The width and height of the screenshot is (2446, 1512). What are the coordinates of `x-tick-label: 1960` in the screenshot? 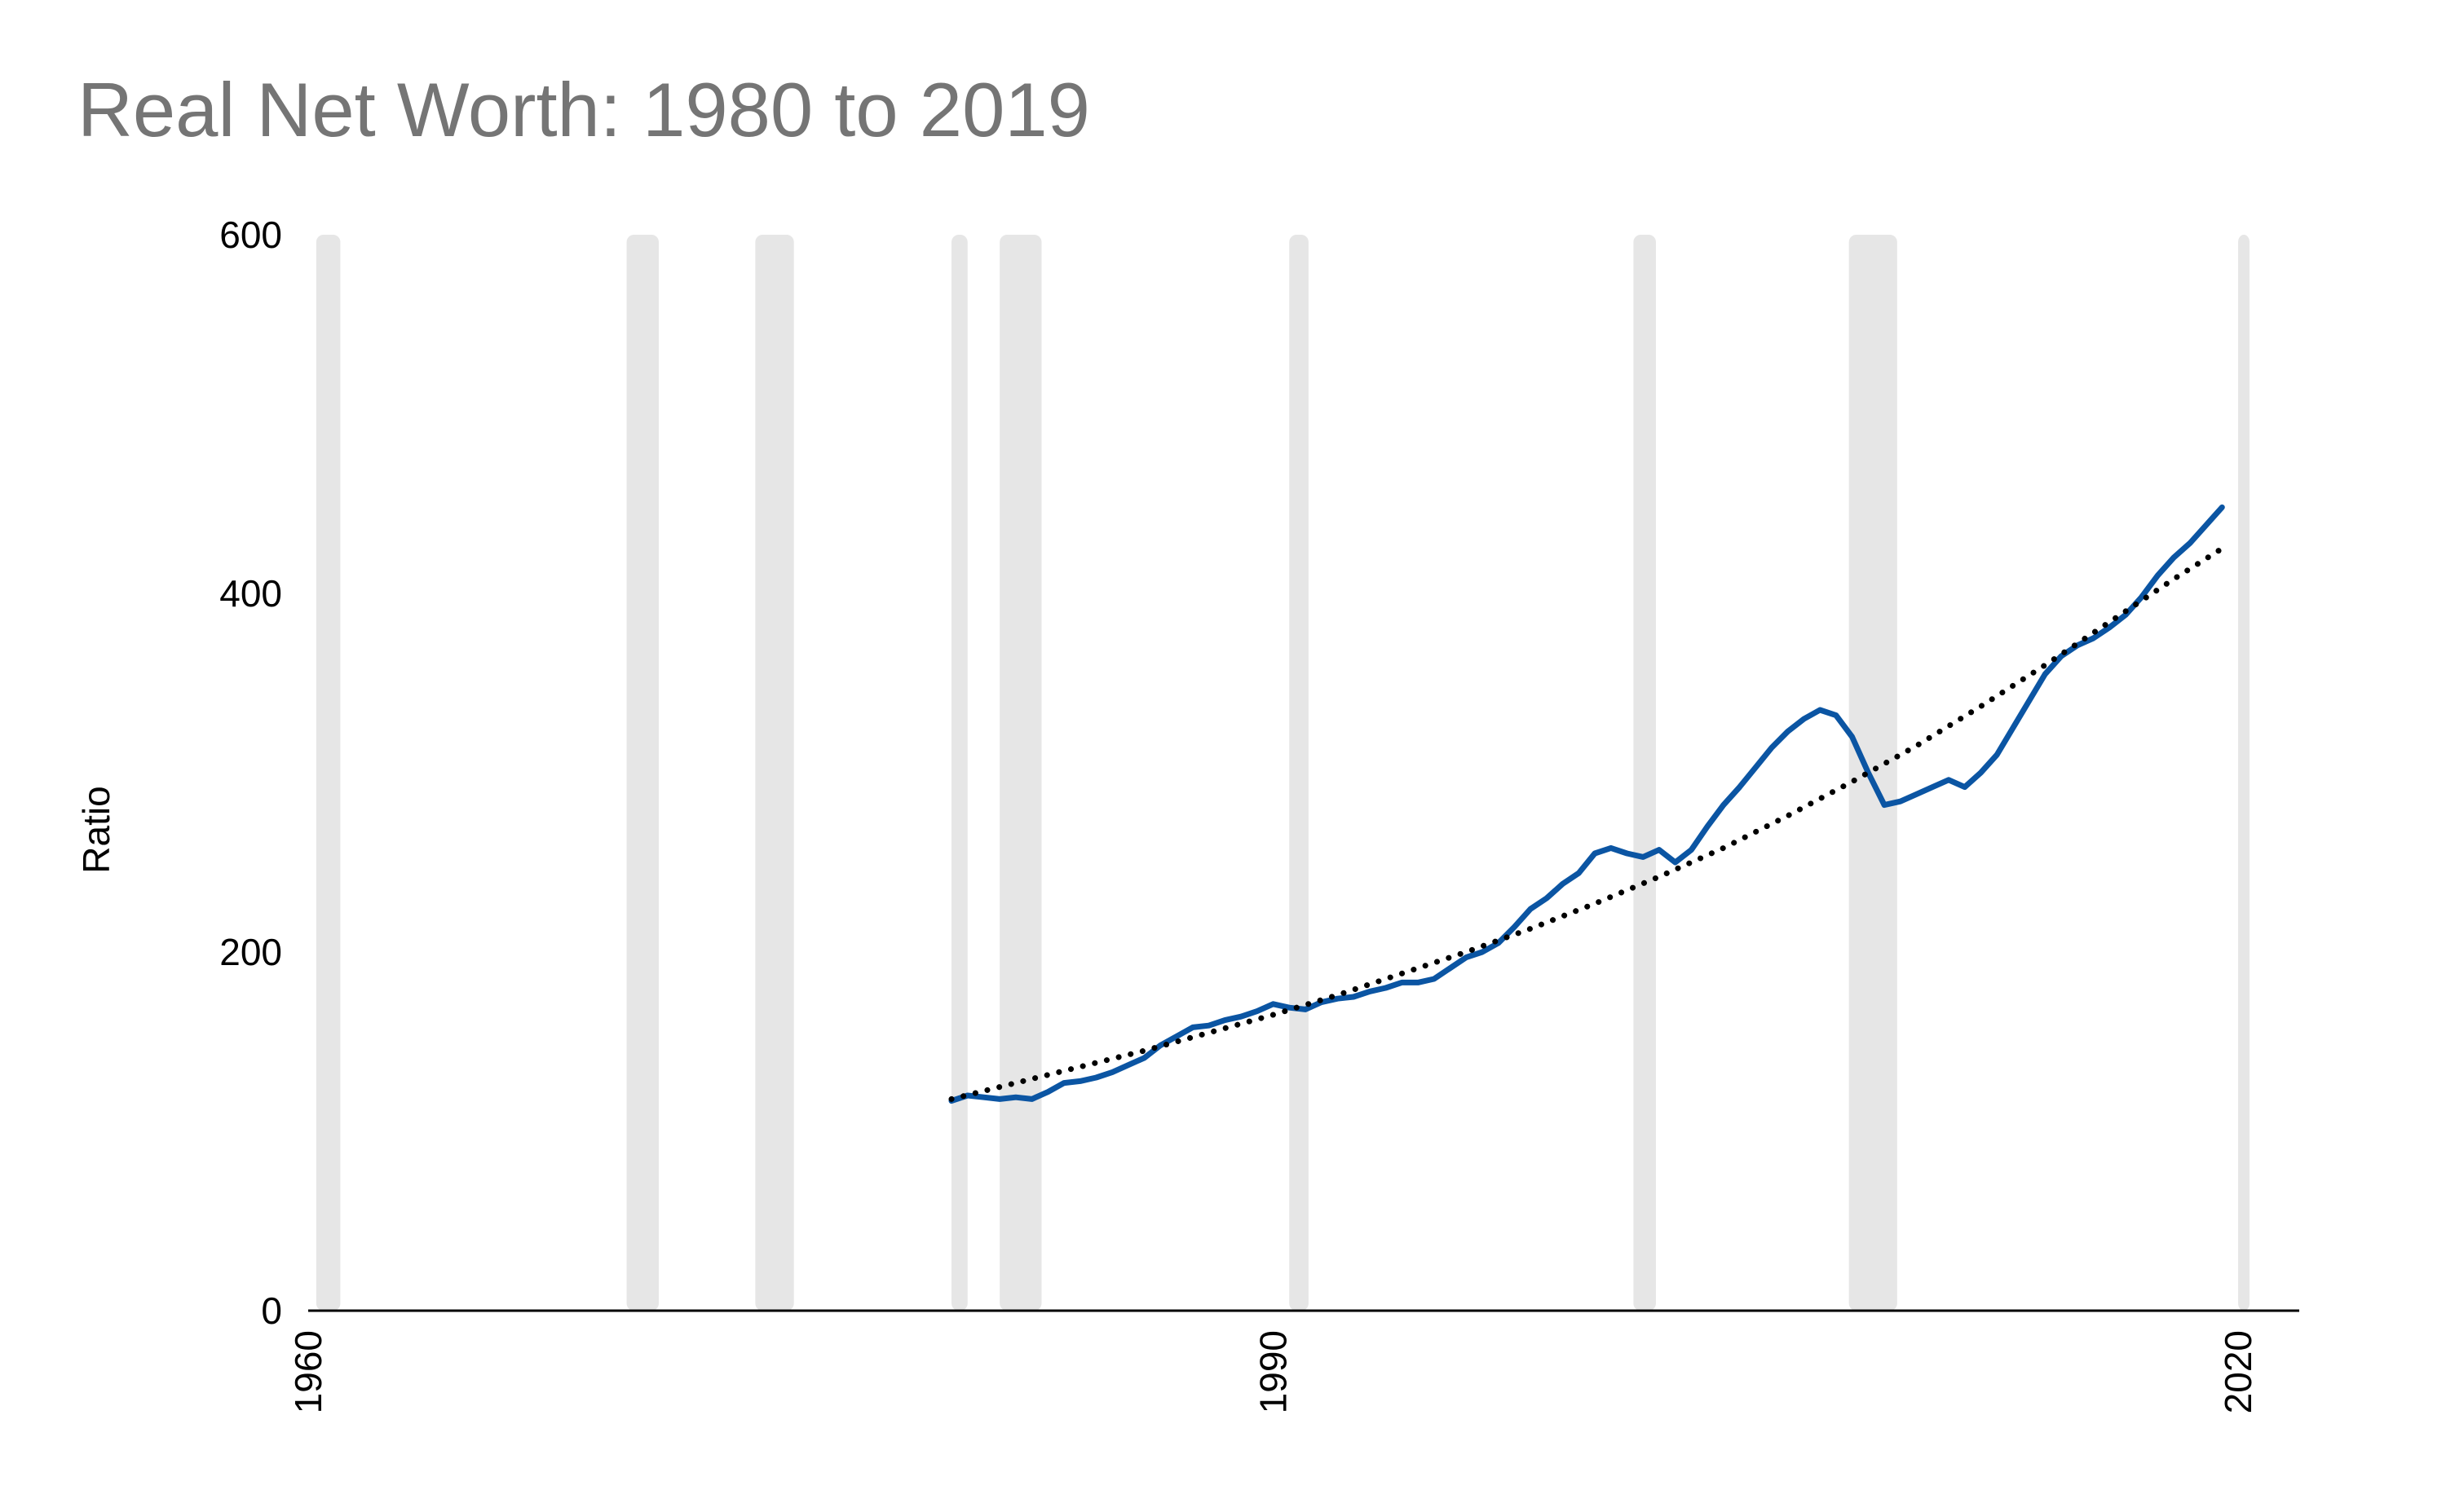 It's located at (308, 1371).